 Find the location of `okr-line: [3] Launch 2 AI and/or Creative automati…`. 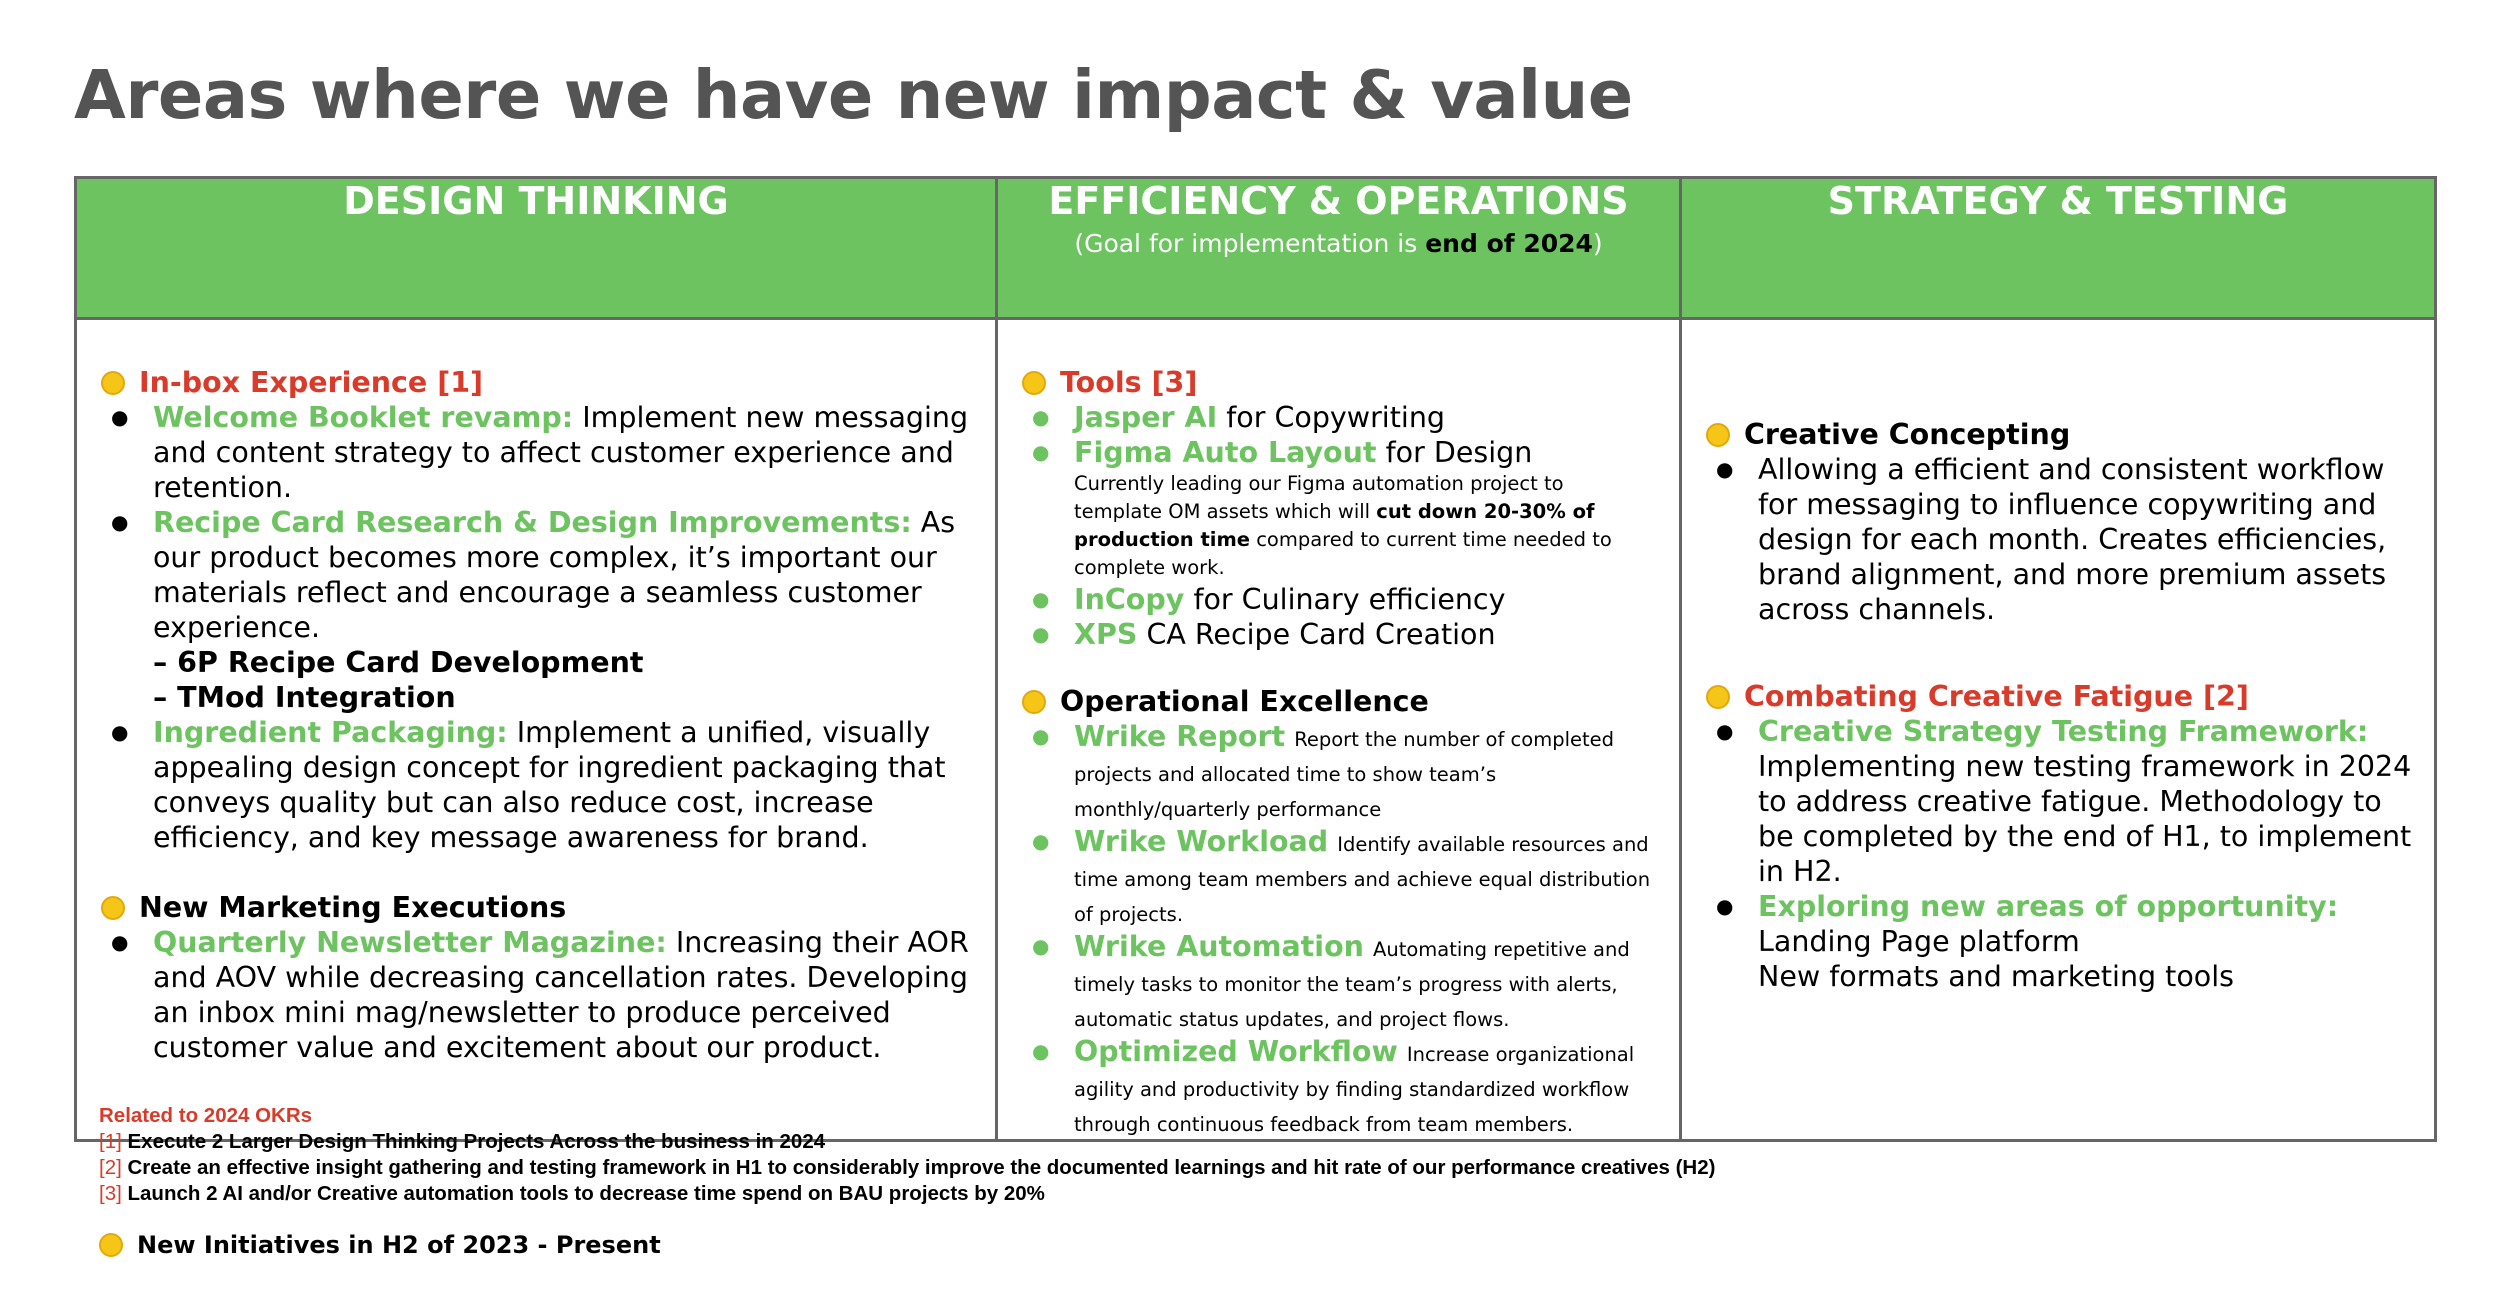

okr-line: [3] Launch 2 AI and/or Creative automati… is located at coordinates (572, 1193).